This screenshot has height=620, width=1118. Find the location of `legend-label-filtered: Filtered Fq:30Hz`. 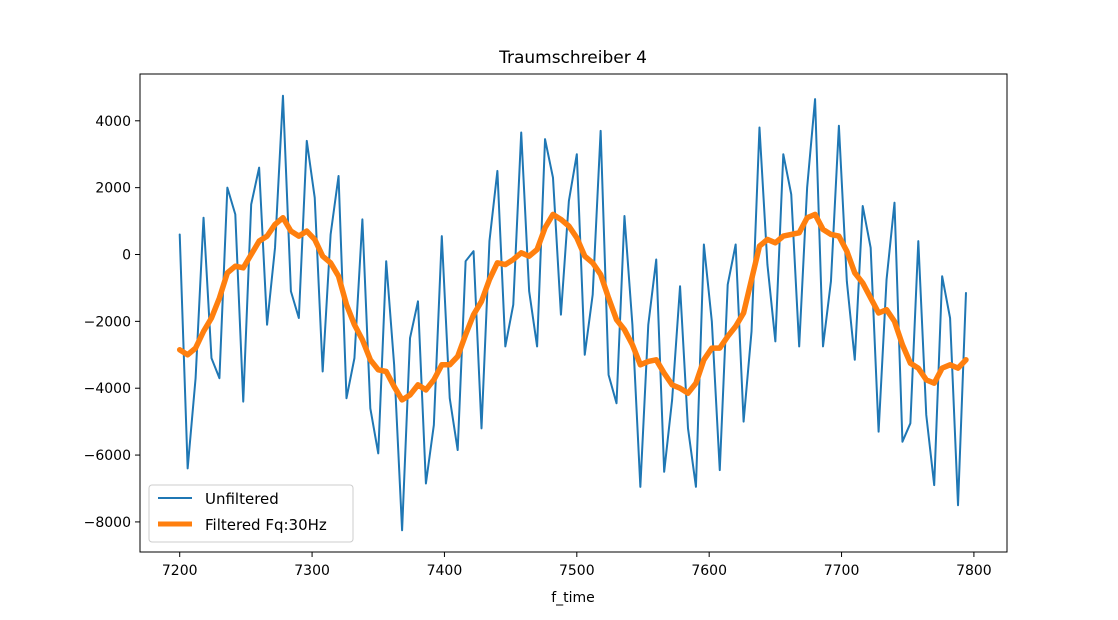

legend-label-filtered: Filtered Fq:30Hz is located at coordinates (266, 525).